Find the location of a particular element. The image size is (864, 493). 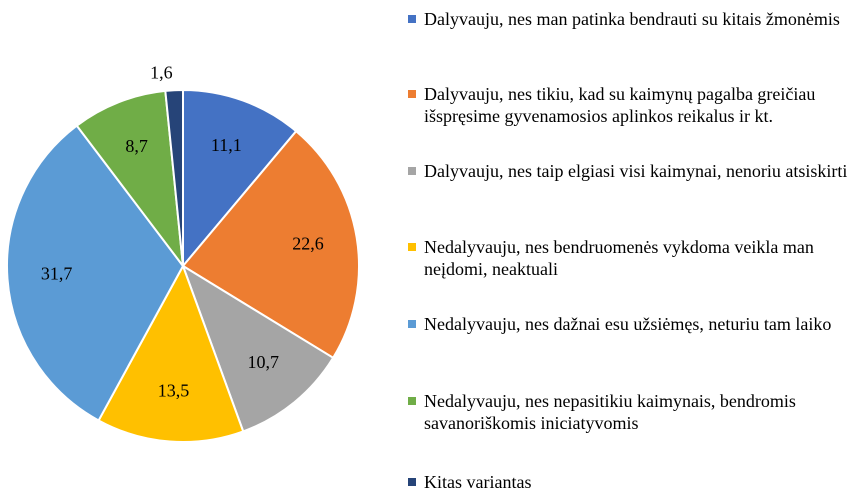

legend-label: Kitas variantas is located at coordinates (478, 482).